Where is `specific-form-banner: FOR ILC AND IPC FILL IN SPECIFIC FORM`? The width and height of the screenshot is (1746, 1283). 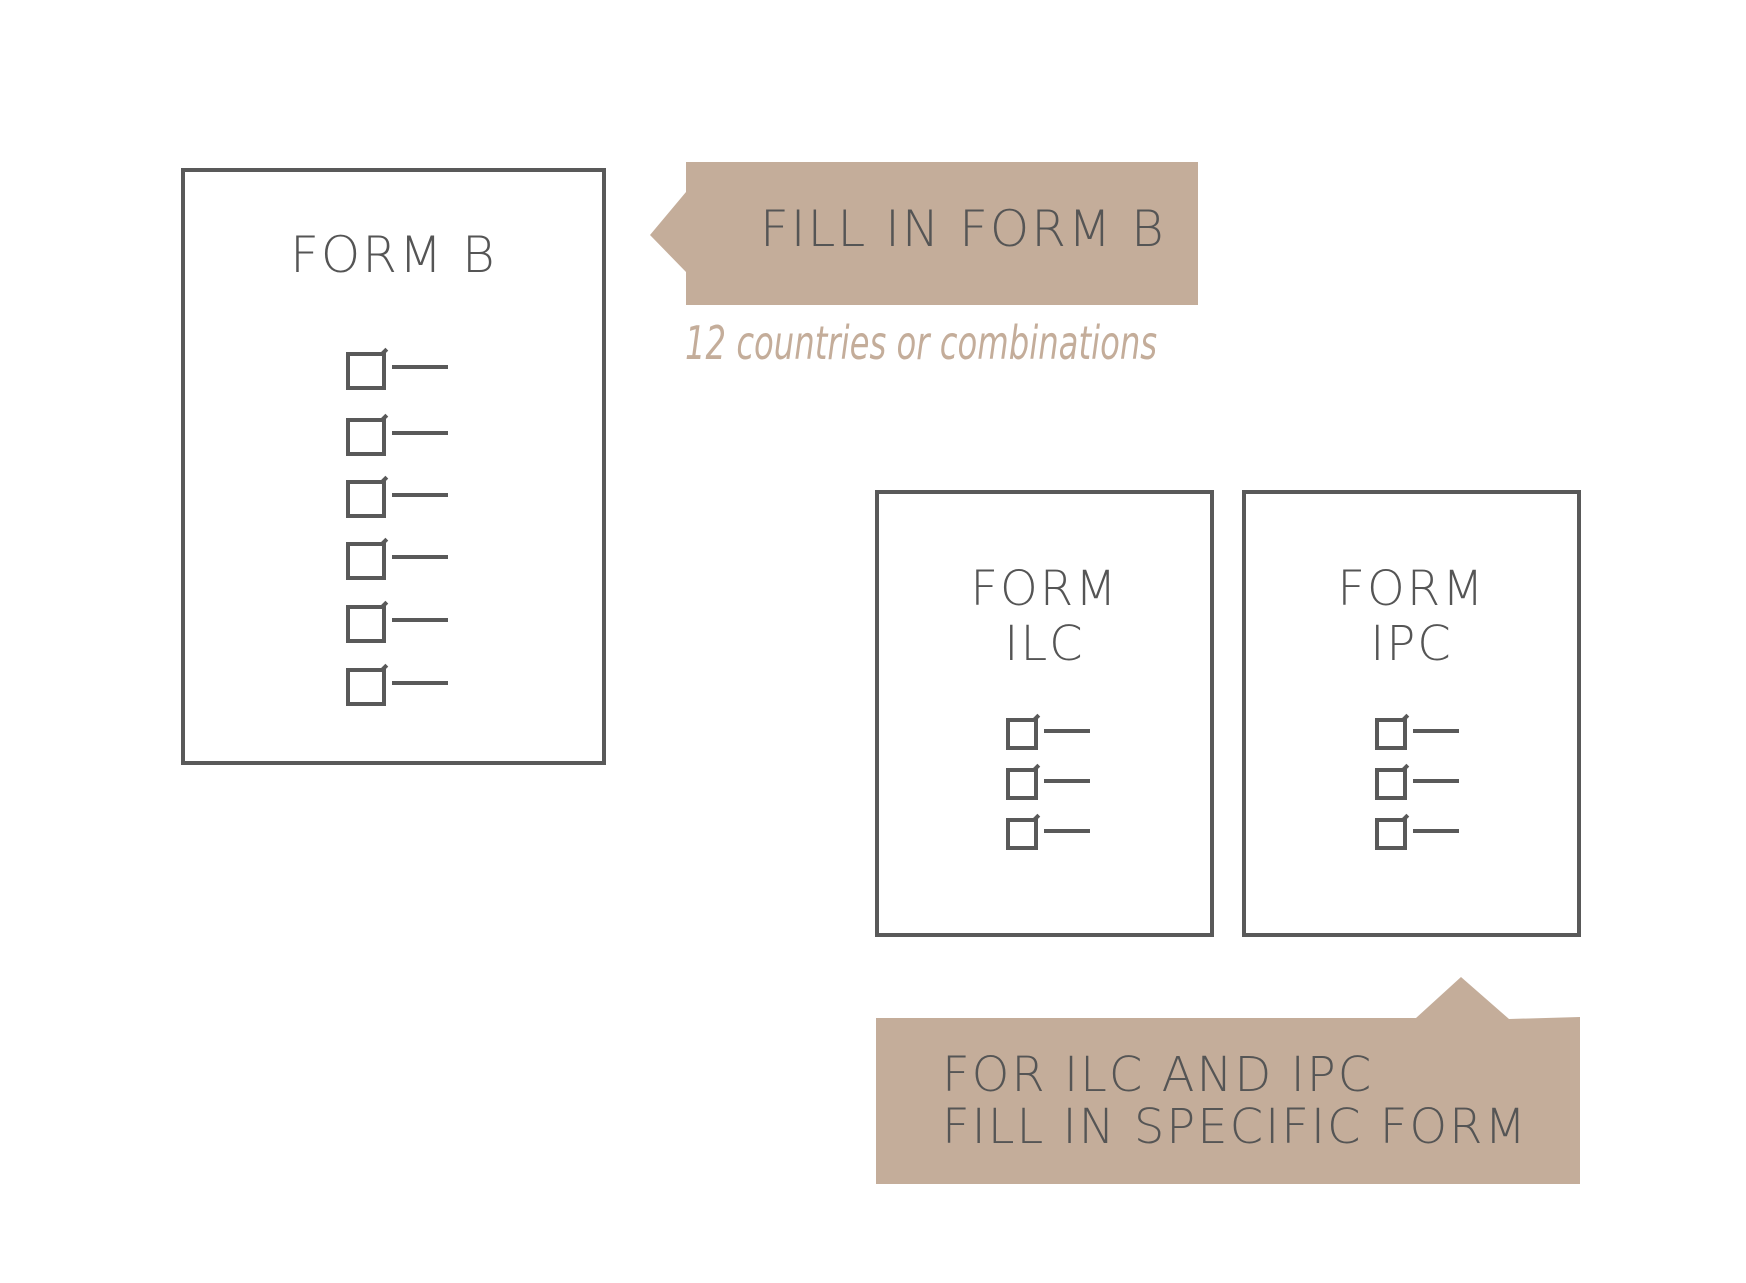
specific-form-banner: FOR ILC AND IPC FILL IN SPECIFIC FORM is located at coordinates (1229, 1080).